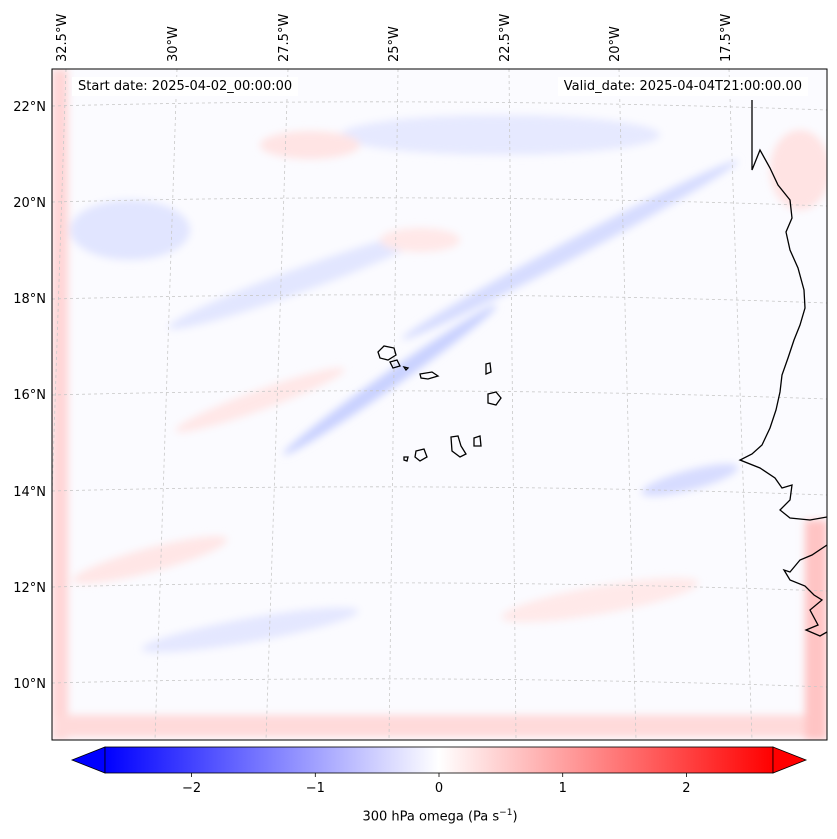 The width and height of the screenshot is (837, 839). I want to click on cape-verde-fogo, so click(421, 455).